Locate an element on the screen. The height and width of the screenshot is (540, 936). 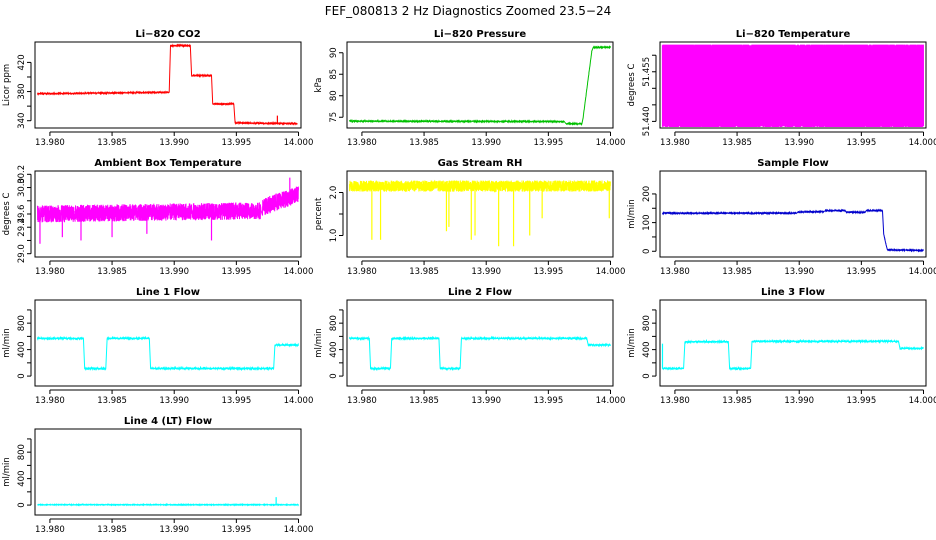
panel-title: Li−820 Pressure is located at coordinates (480, 34).